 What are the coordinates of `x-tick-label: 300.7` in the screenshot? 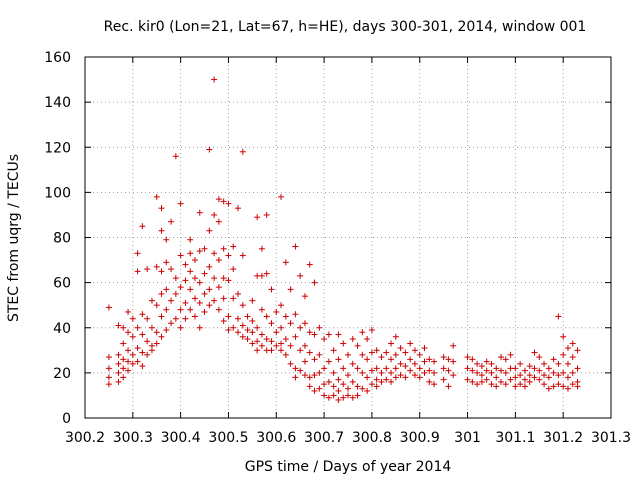 It's located at (324, 438).